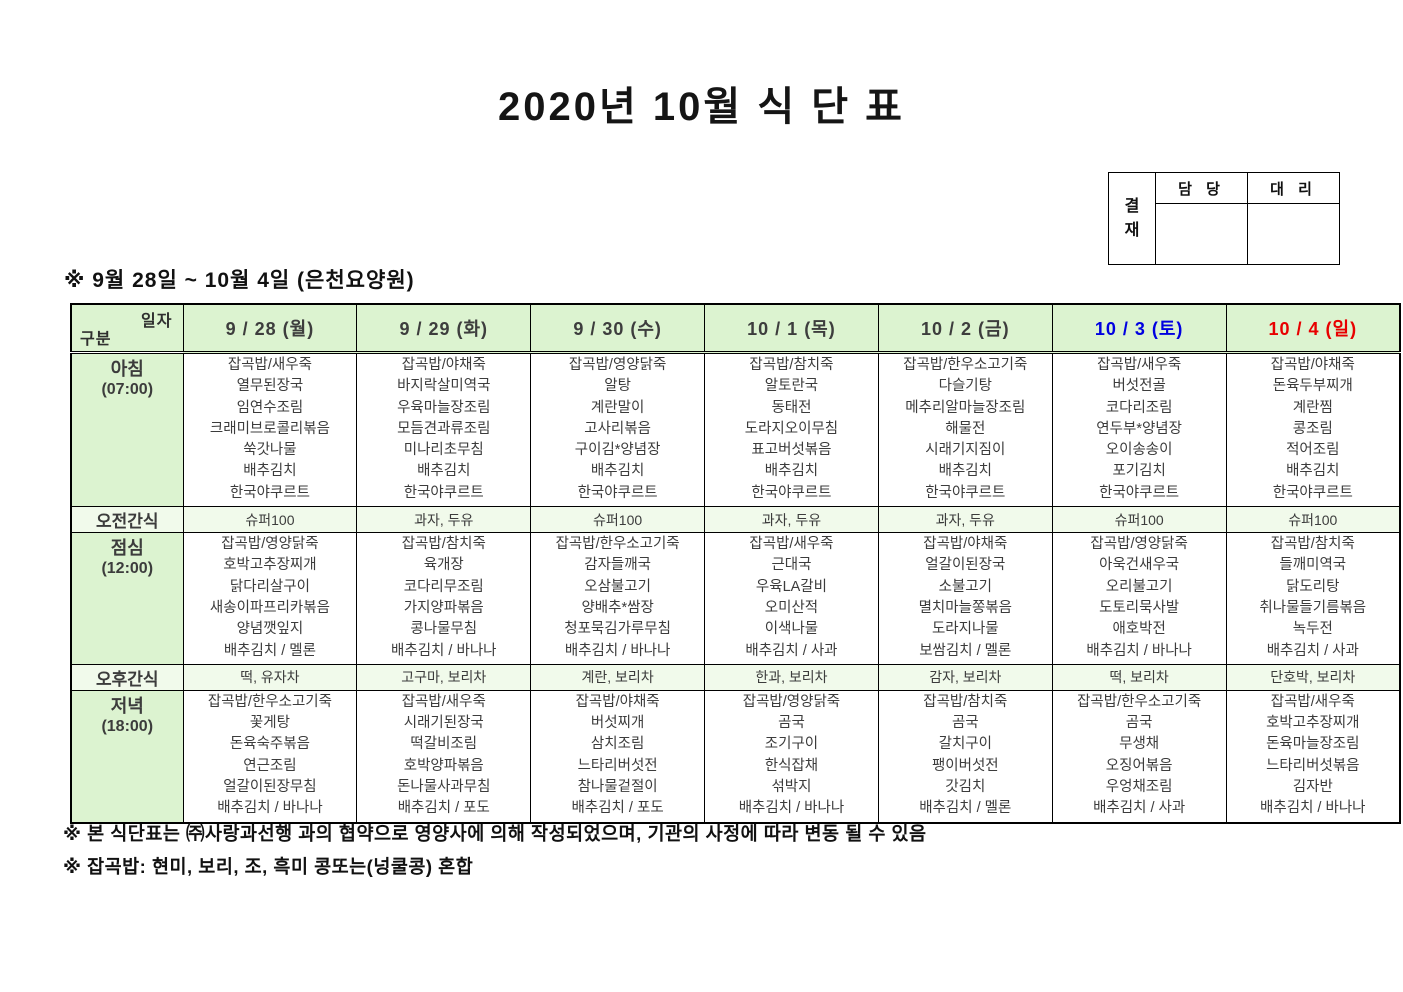 The height and width of the screenshot is (992, 1403). I want to click on menu-item: 열무된장국, so click(270, 386).